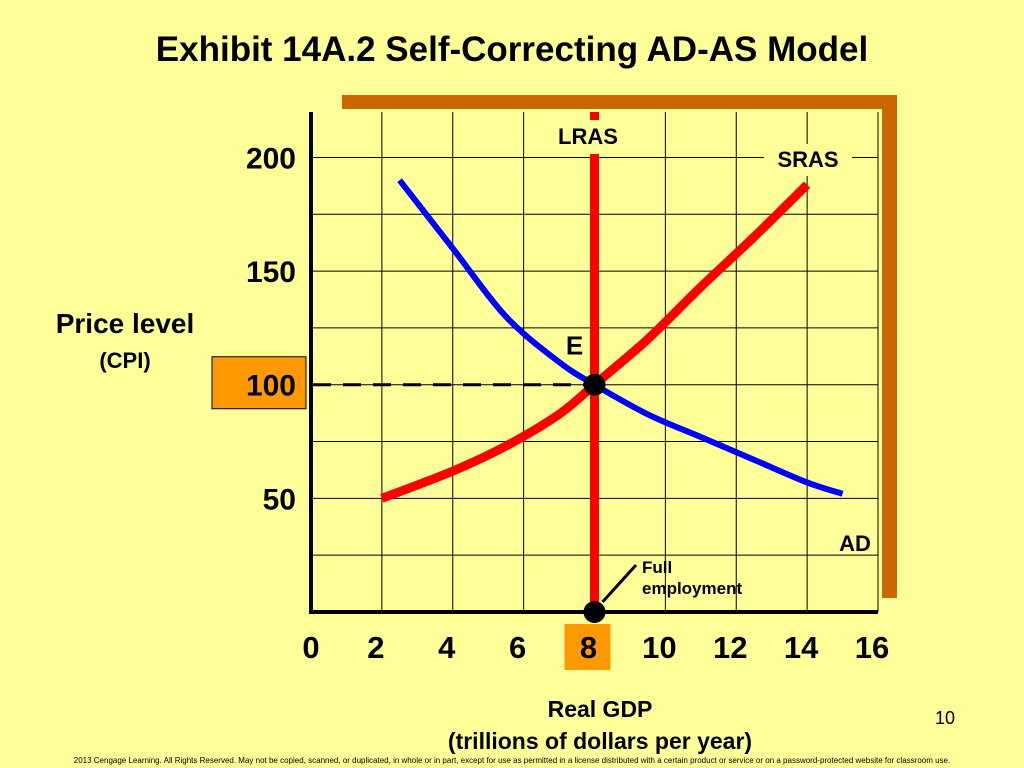  I want to click on frame-shadow-top, so click(619, 102).